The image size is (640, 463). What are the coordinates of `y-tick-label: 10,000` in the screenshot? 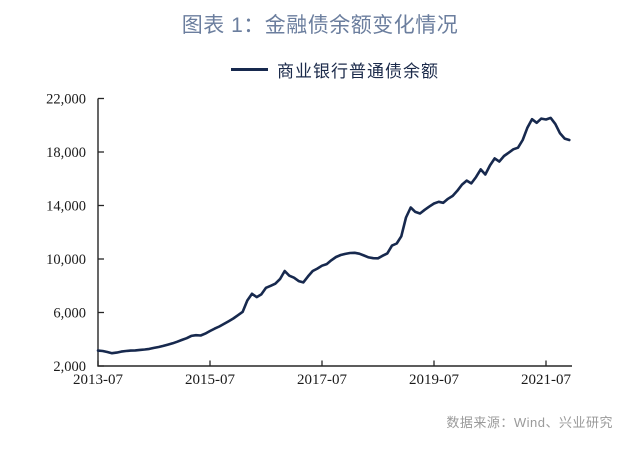 It's located at (66, 260).